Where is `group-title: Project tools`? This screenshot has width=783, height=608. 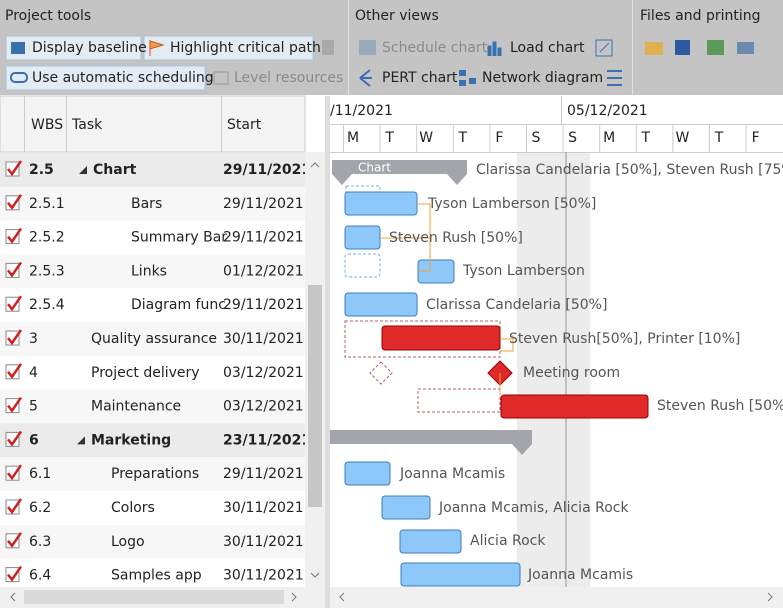 group-title: Project tools is located at coordinates (48, 16).